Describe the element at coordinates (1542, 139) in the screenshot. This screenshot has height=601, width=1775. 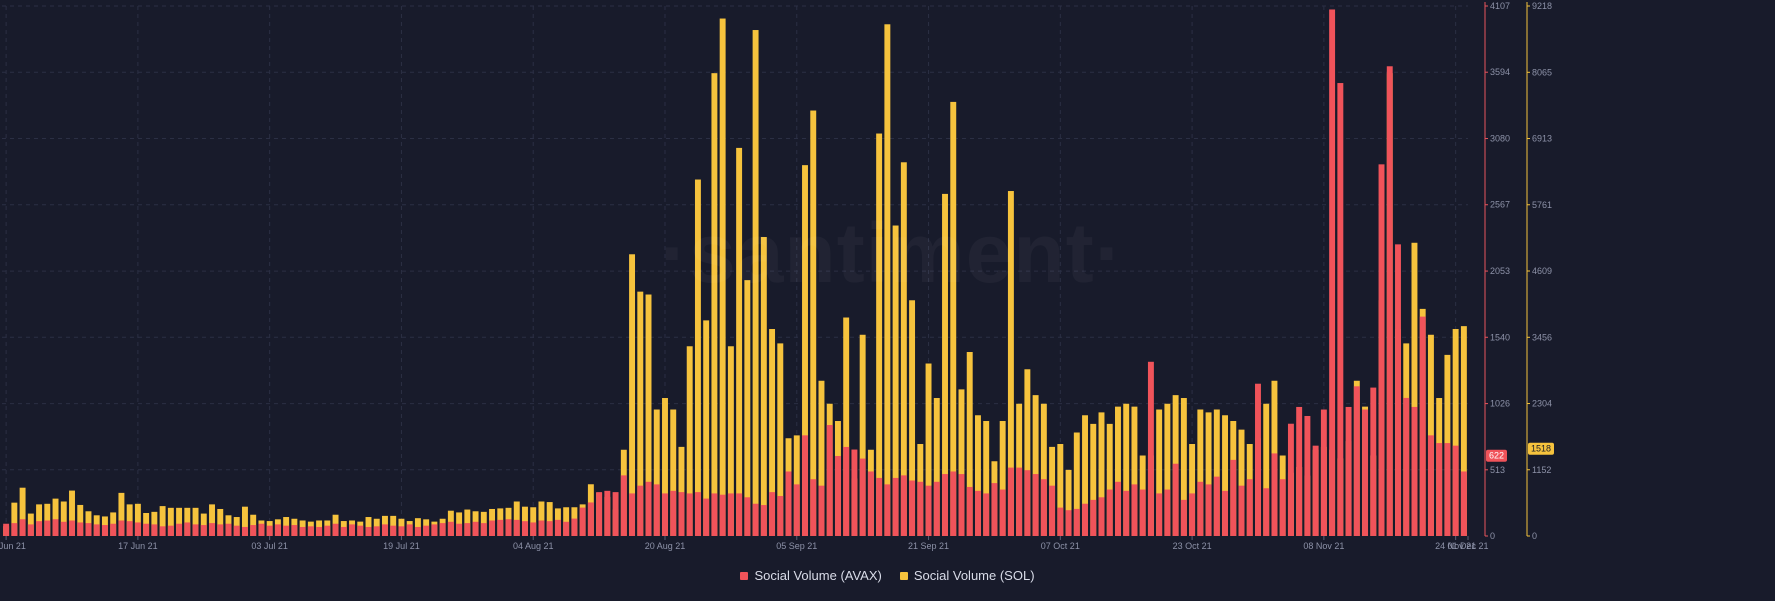
I see `right-axis-tick-label: 6913` at that location.